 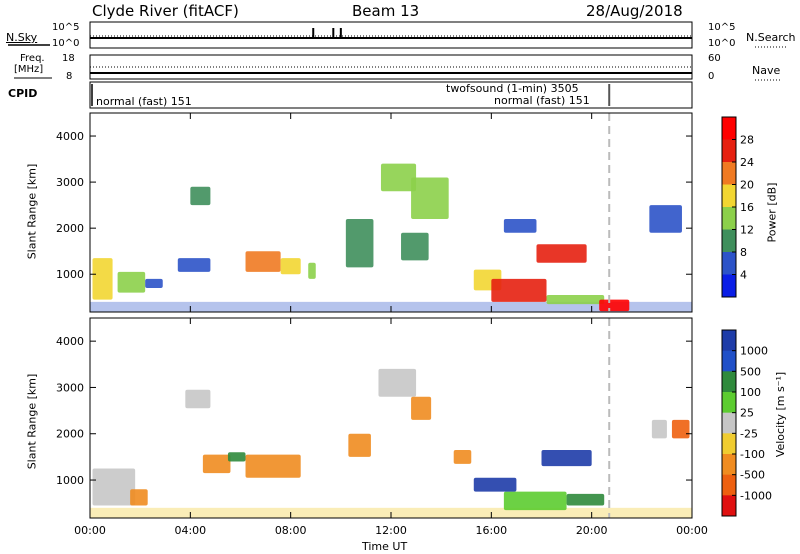 I want to click on nsearch-tick-bottom: 10^0, so click(x=722, y=43).